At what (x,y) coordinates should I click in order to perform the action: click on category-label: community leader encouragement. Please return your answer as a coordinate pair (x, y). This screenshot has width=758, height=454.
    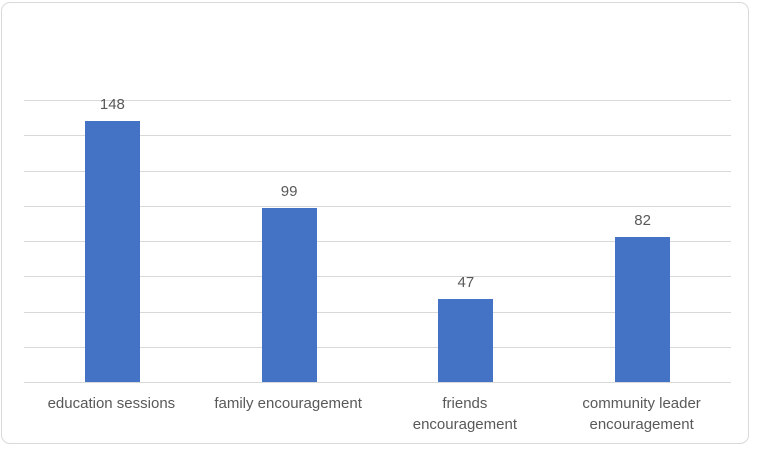
    Looking at the image, I should click on (642, 414).